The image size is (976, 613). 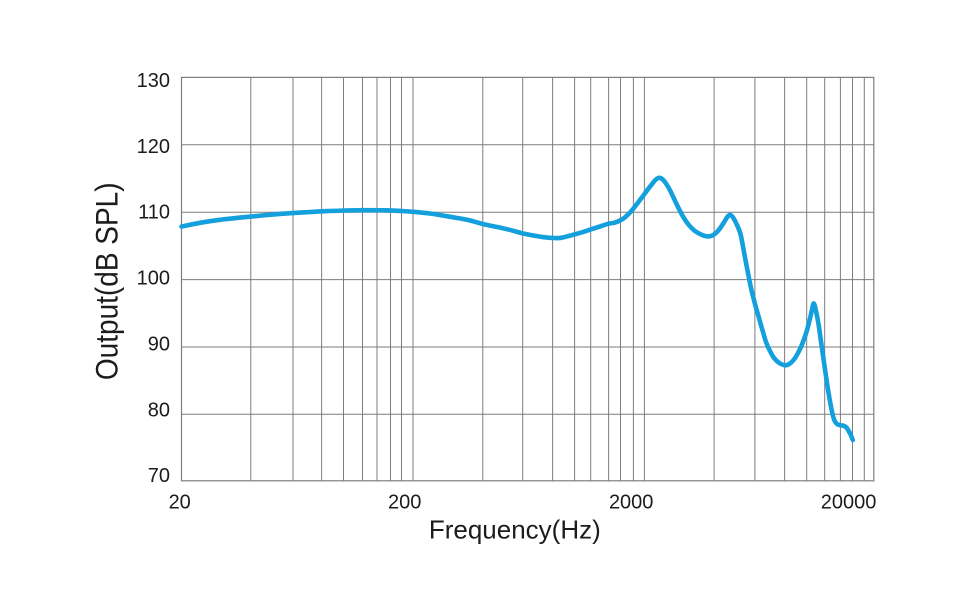 What do you see at coordinates (154, 213) in the screenshot?
I see `svg-text: 110` at bounding box center [154, 213].